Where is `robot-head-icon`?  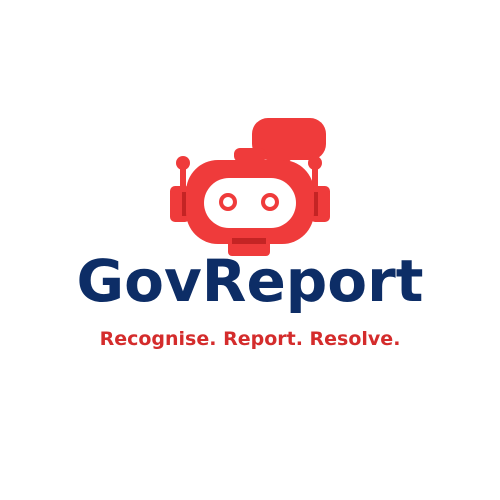
robot-head-icon is located at coordinates (250, 202).